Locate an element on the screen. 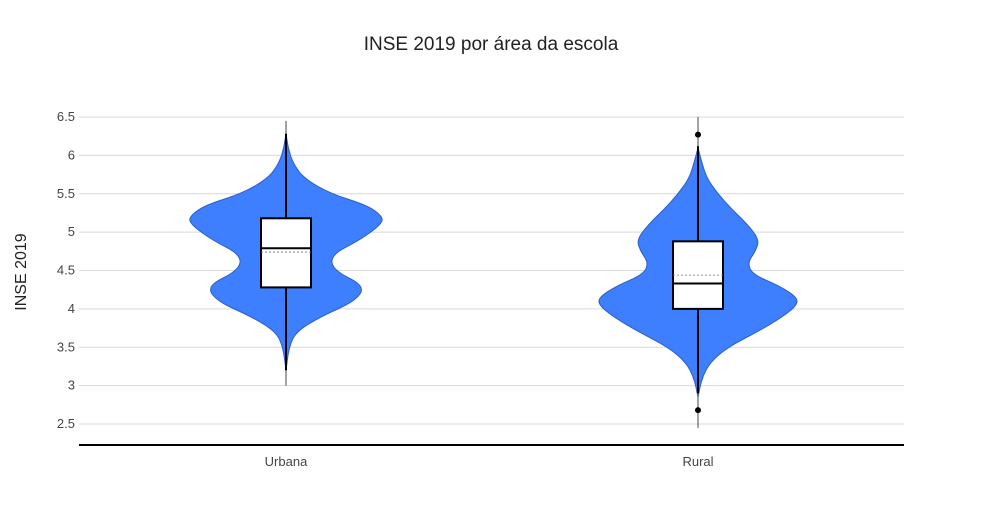 This screenshot has width=983, height=525. y-tick-label: 3.5 is located at coordinates (66, 346).